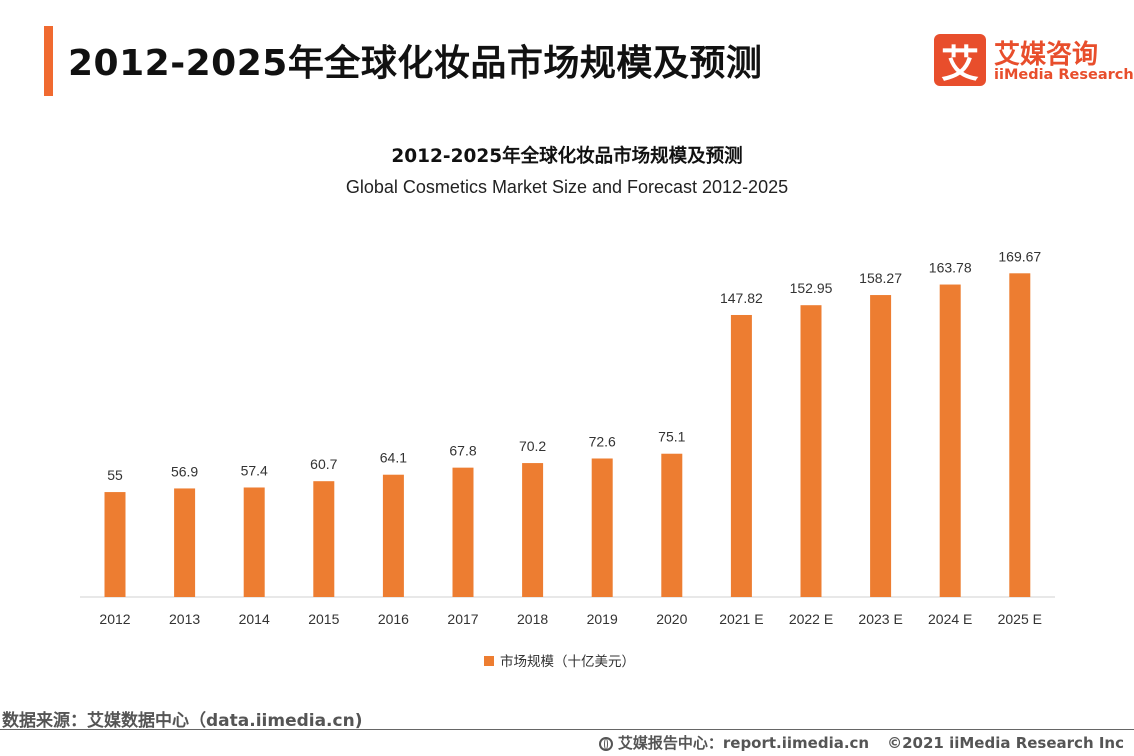  Describe the element at coordinates (811, 619) in the screenshot. I see `x-tick-2022-e: 2022 E` at that location.